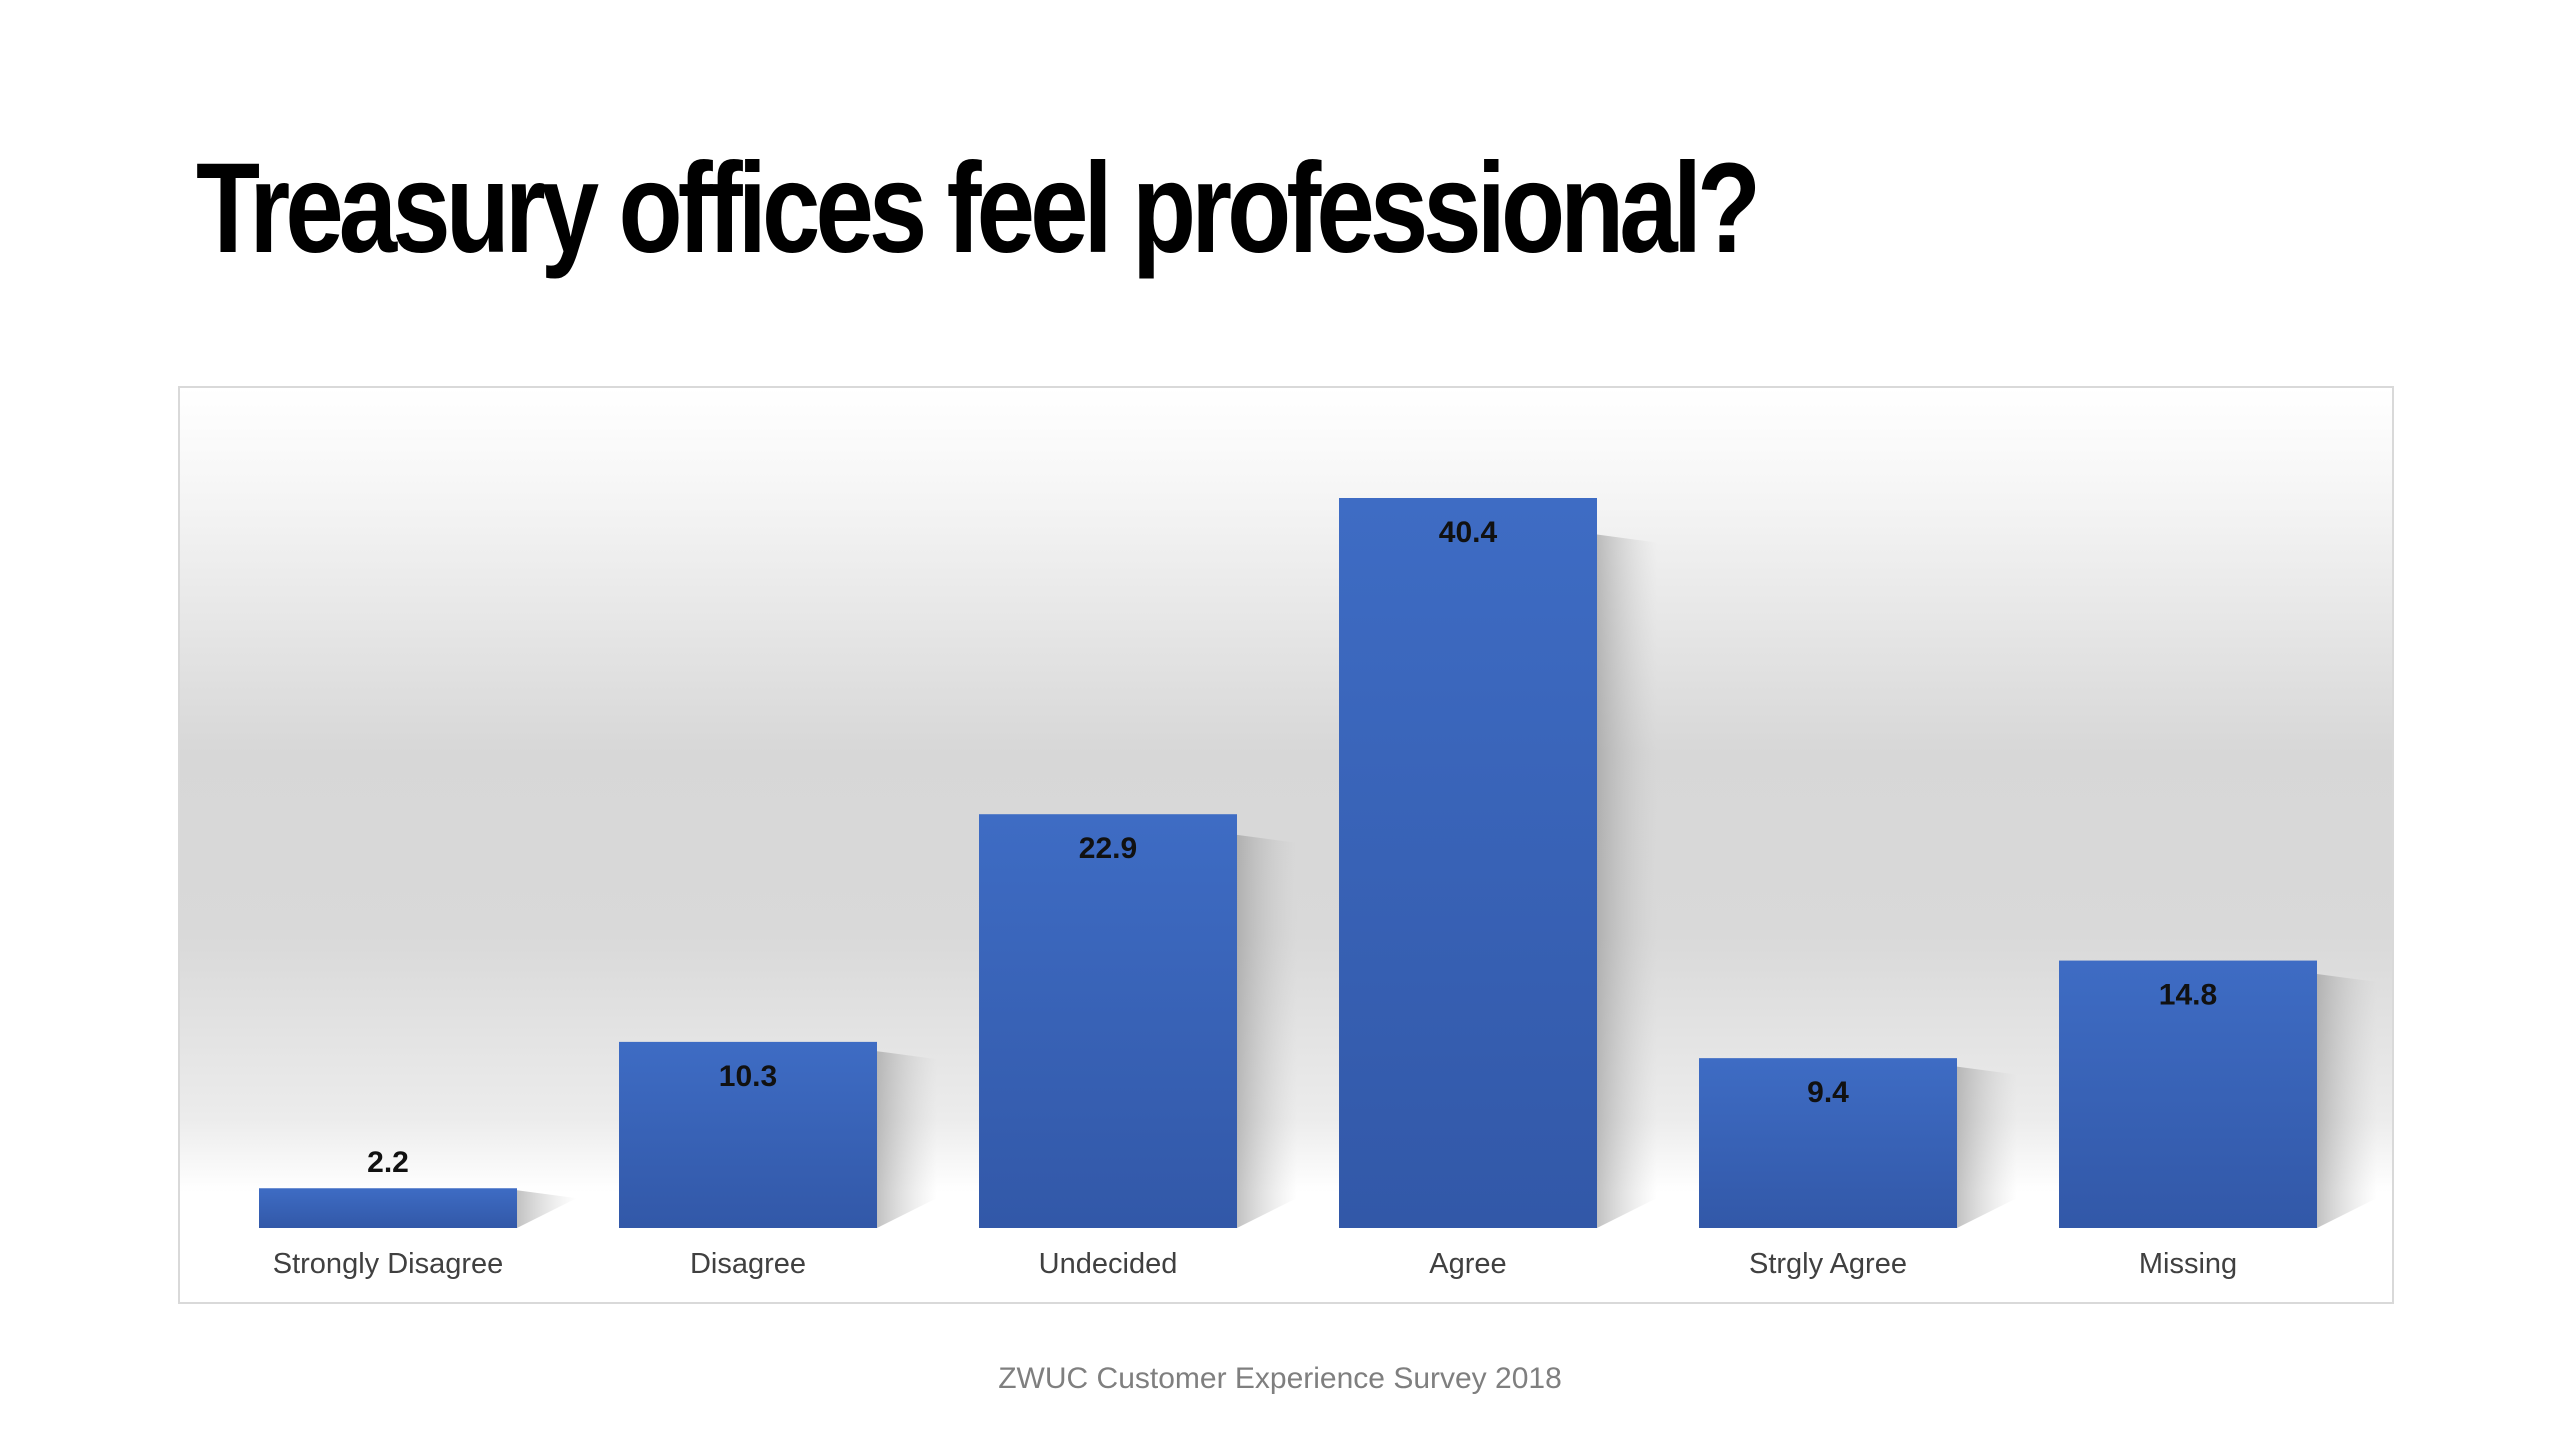 The width and height of the screenshot is (2560, 1440). What do you see at coordinates (1828, 1264) in the screenshot?
I see `category-label: Strgly Agree` at bounding box center [1828, 1264].